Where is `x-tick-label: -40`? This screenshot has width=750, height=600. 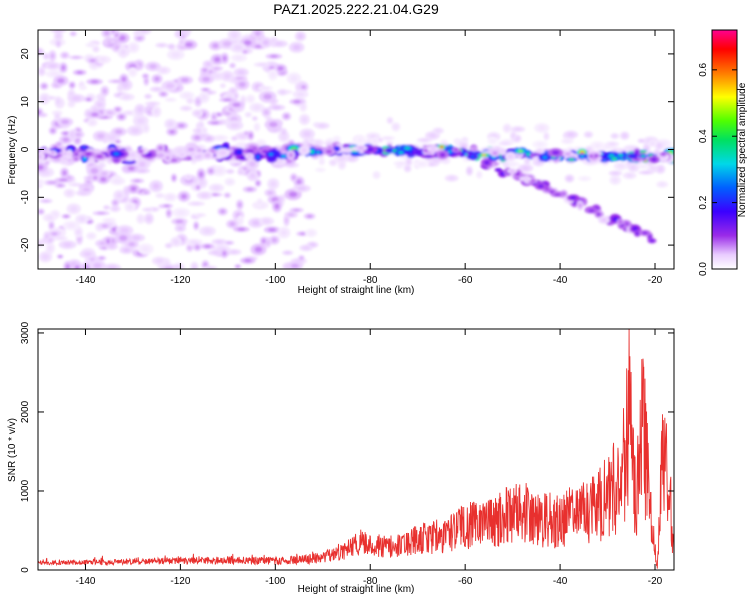
x-tick-label: -40 is located at coordinates (560, 280).